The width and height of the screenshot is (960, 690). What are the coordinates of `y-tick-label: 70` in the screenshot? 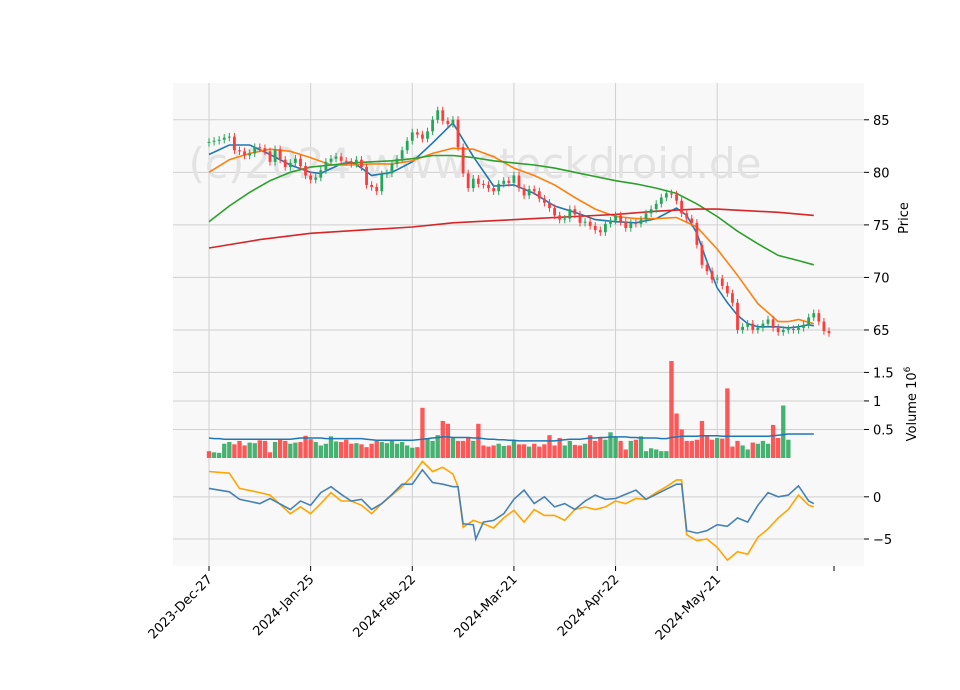 It's located at (881, 278).